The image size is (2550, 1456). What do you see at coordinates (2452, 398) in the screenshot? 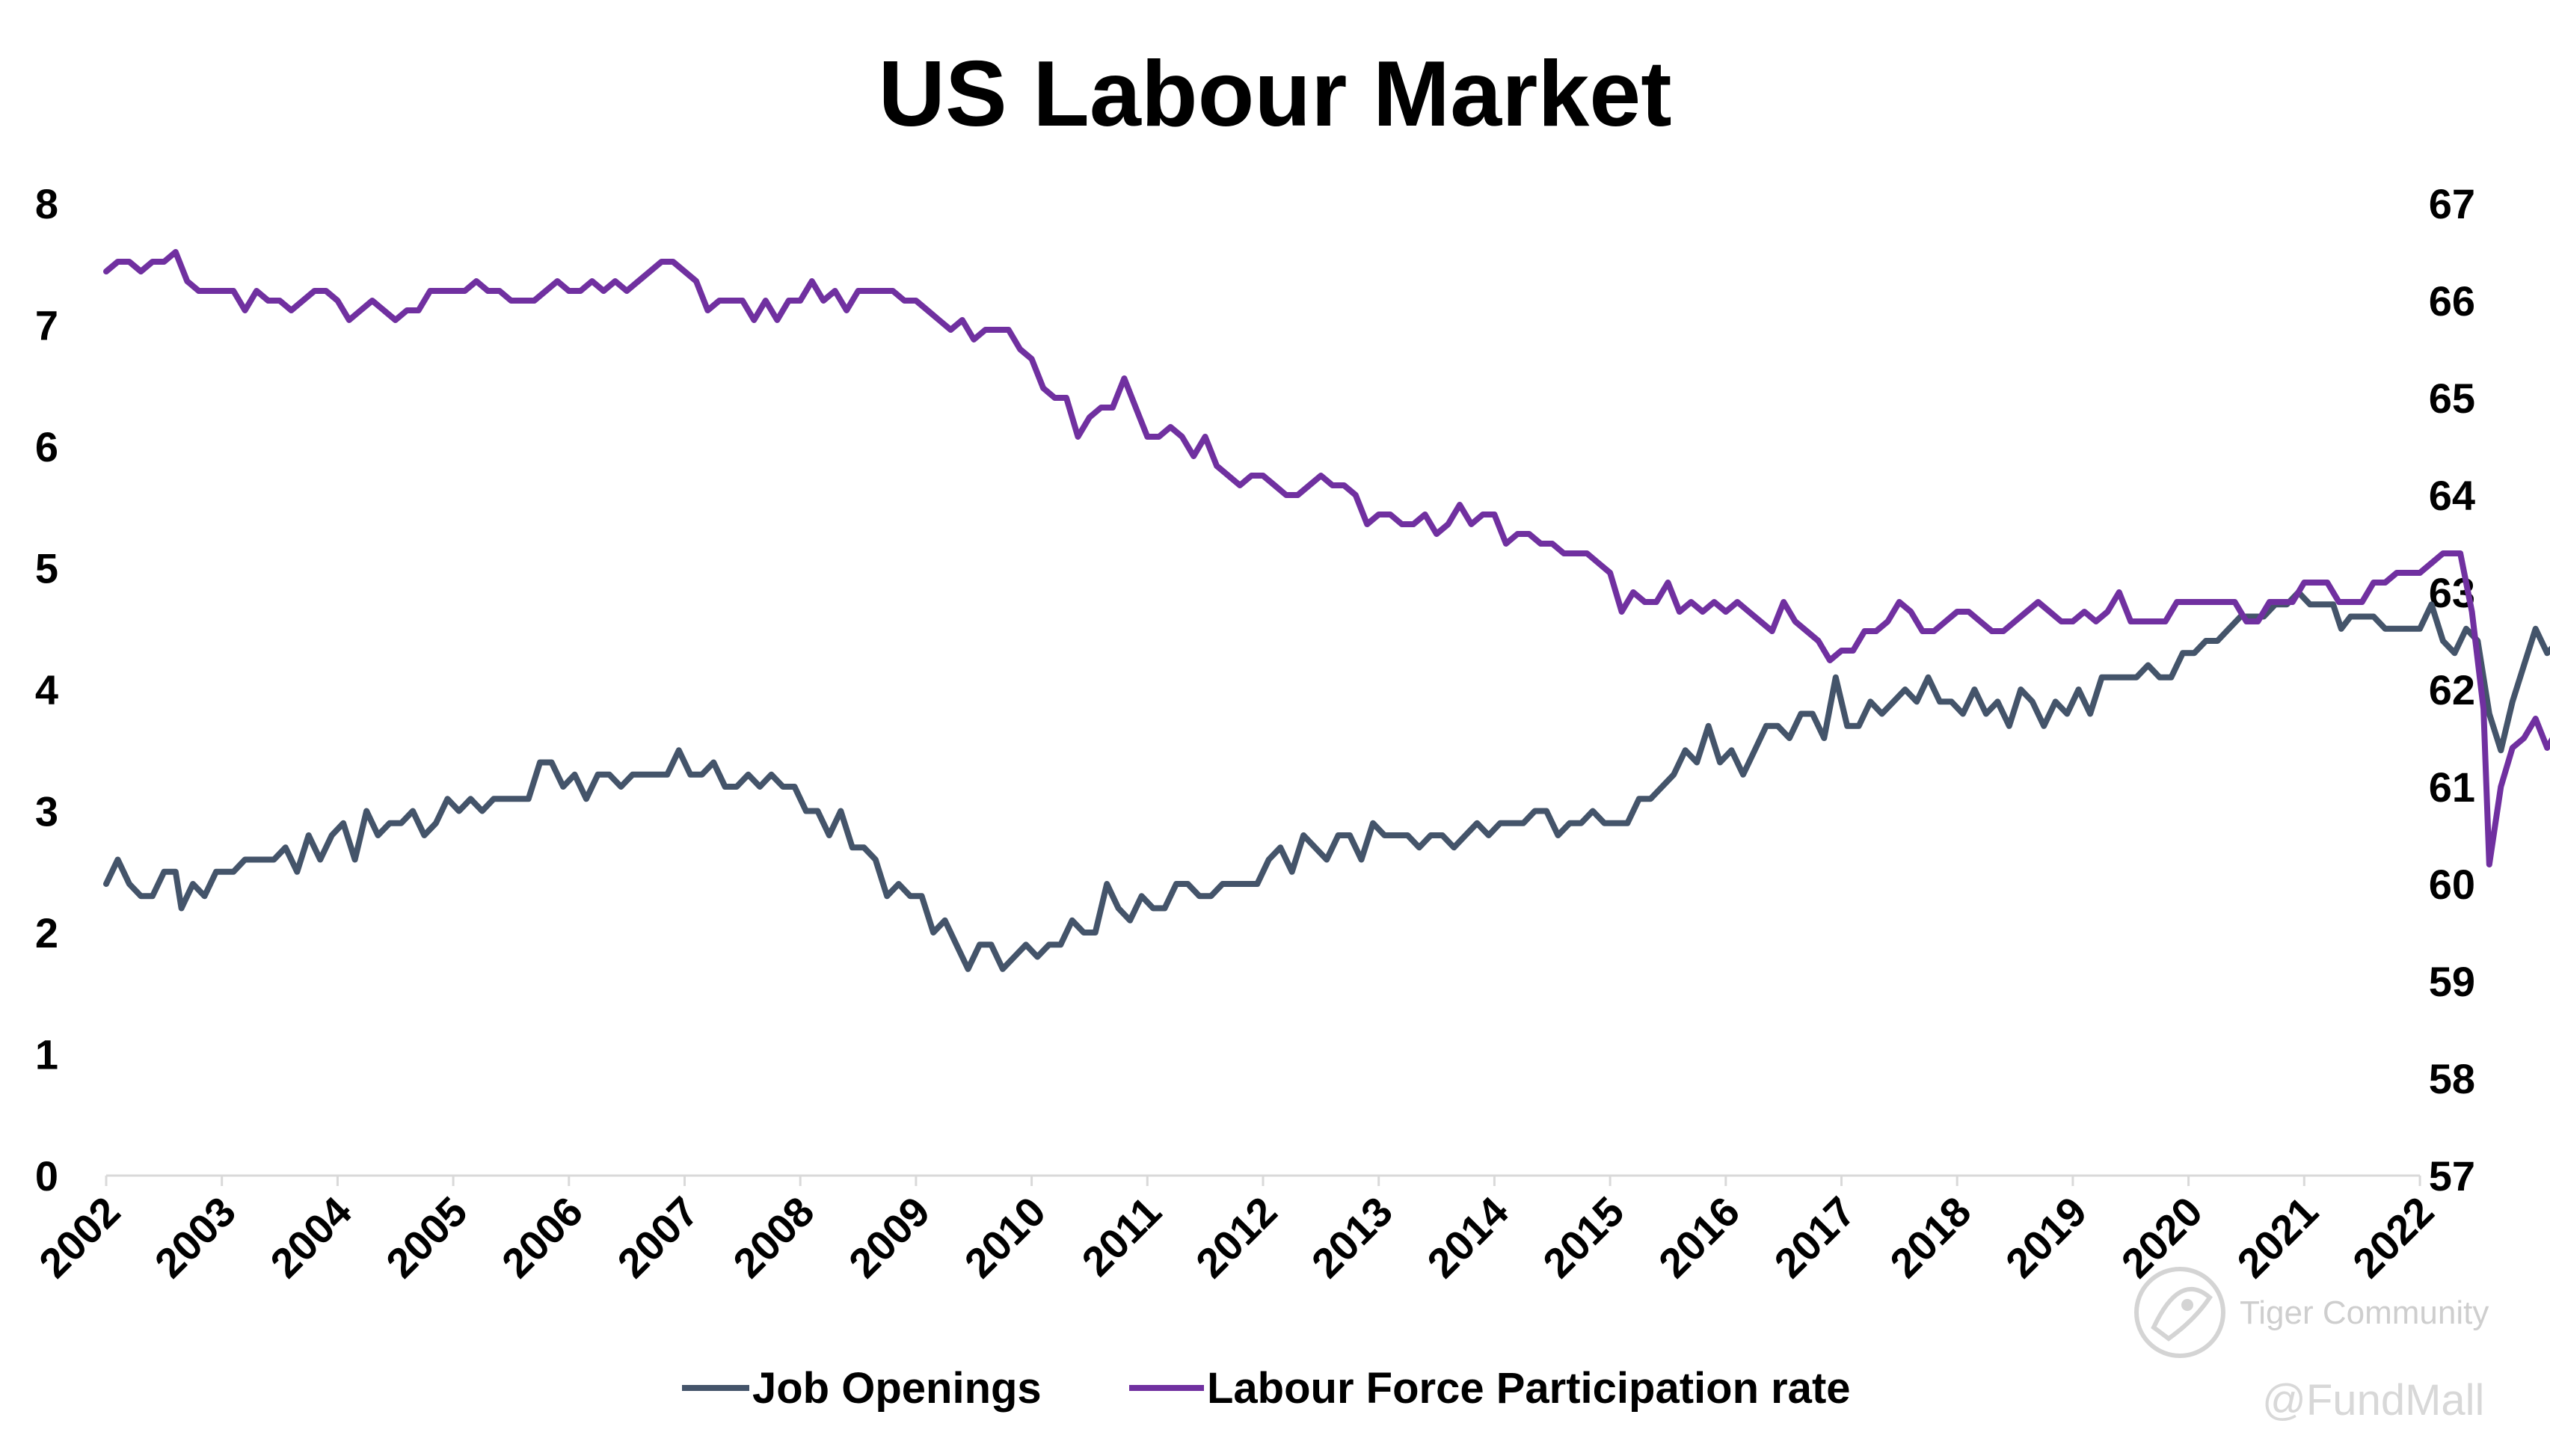
I see `y-right-tick-label: 65` at bounding box center [2452, 398].